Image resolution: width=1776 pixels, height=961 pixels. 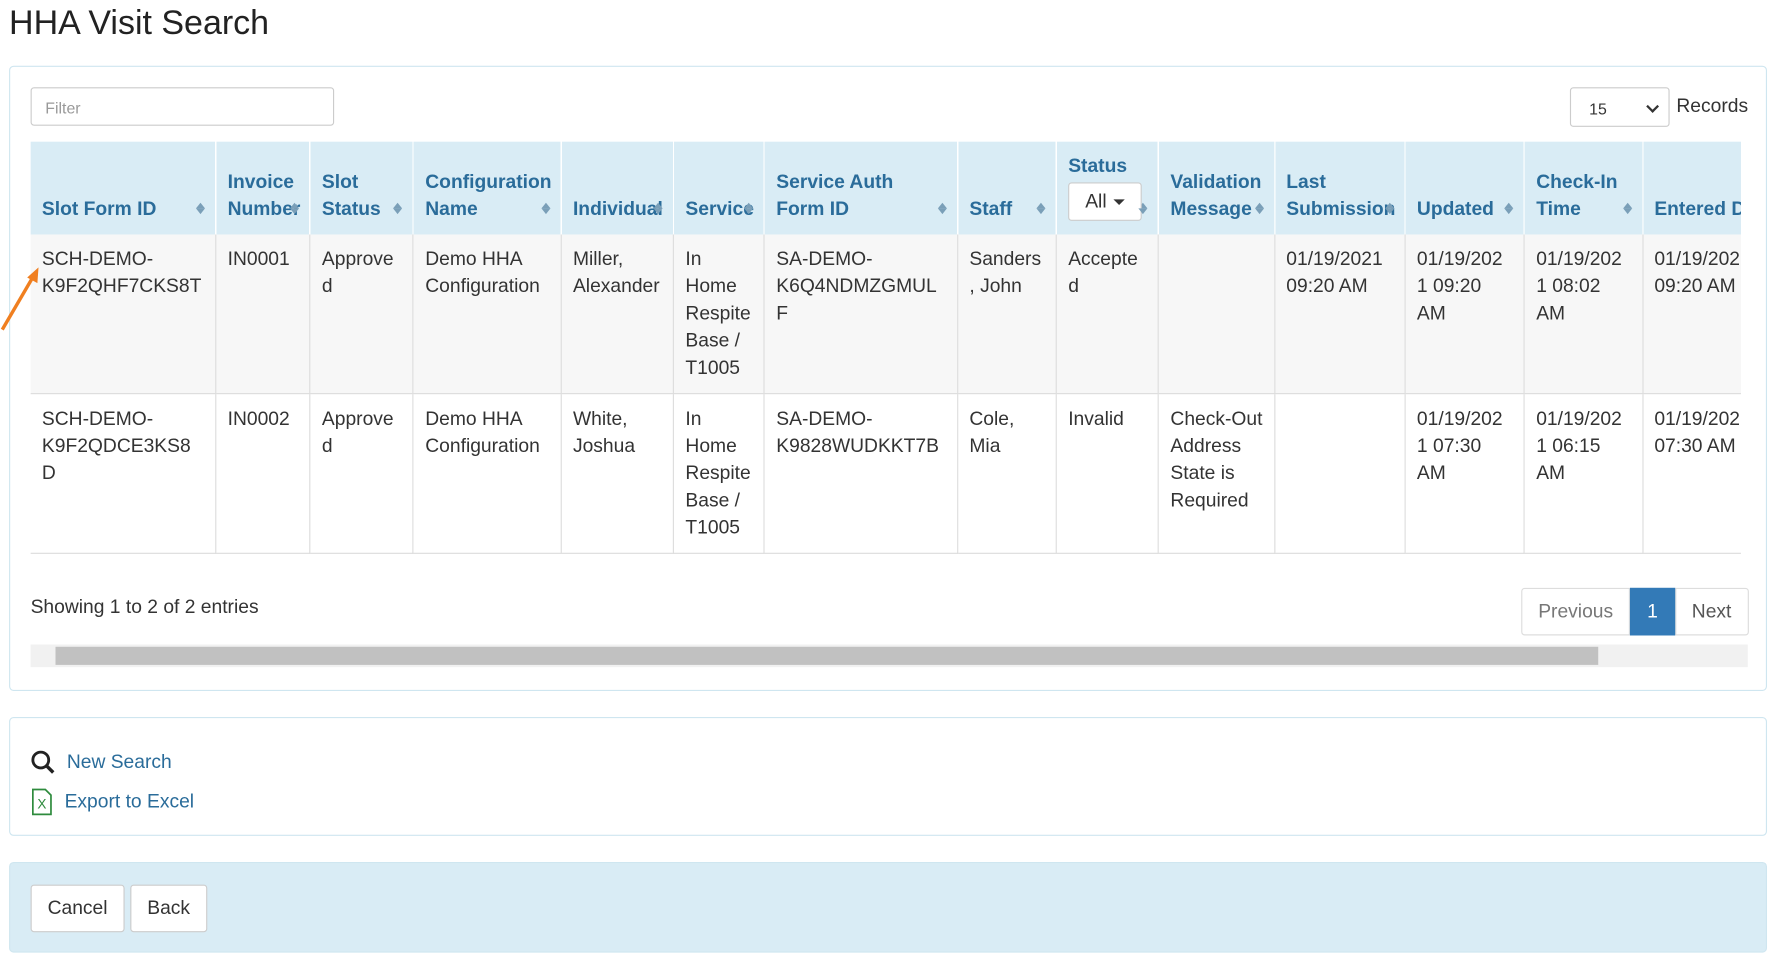 I want to click on annotation-arrow, so click(x=19, y=299).